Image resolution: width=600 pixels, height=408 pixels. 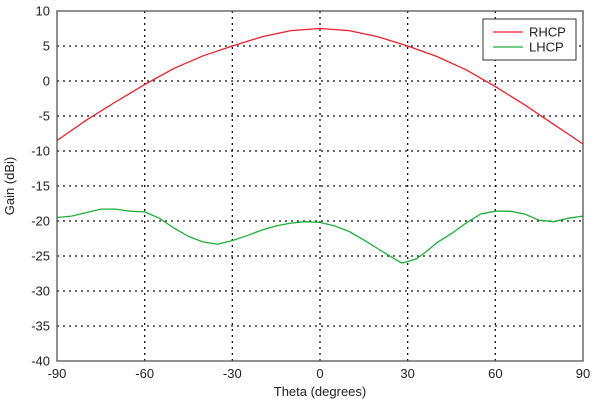 What do you see at coordinates (319, 373) in the screenshot?
I see `x-tick-label: 0` at bounding box center [319, 373].